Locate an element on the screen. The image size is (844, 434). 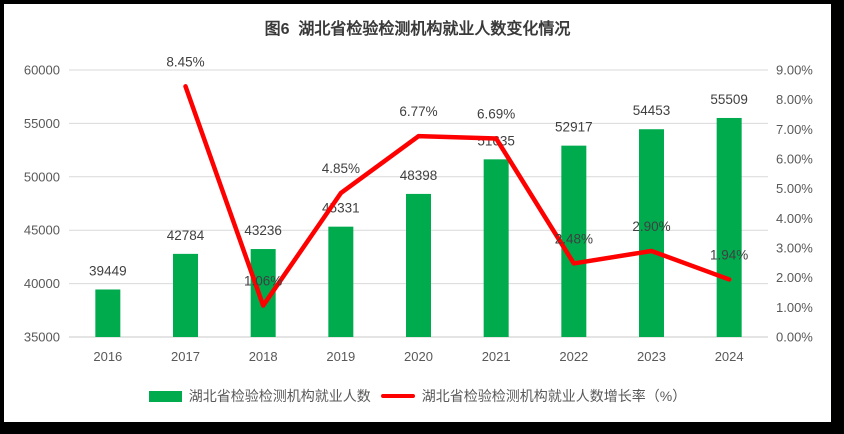
x-axis-label: 2019 is located at coordinates (340, 356).